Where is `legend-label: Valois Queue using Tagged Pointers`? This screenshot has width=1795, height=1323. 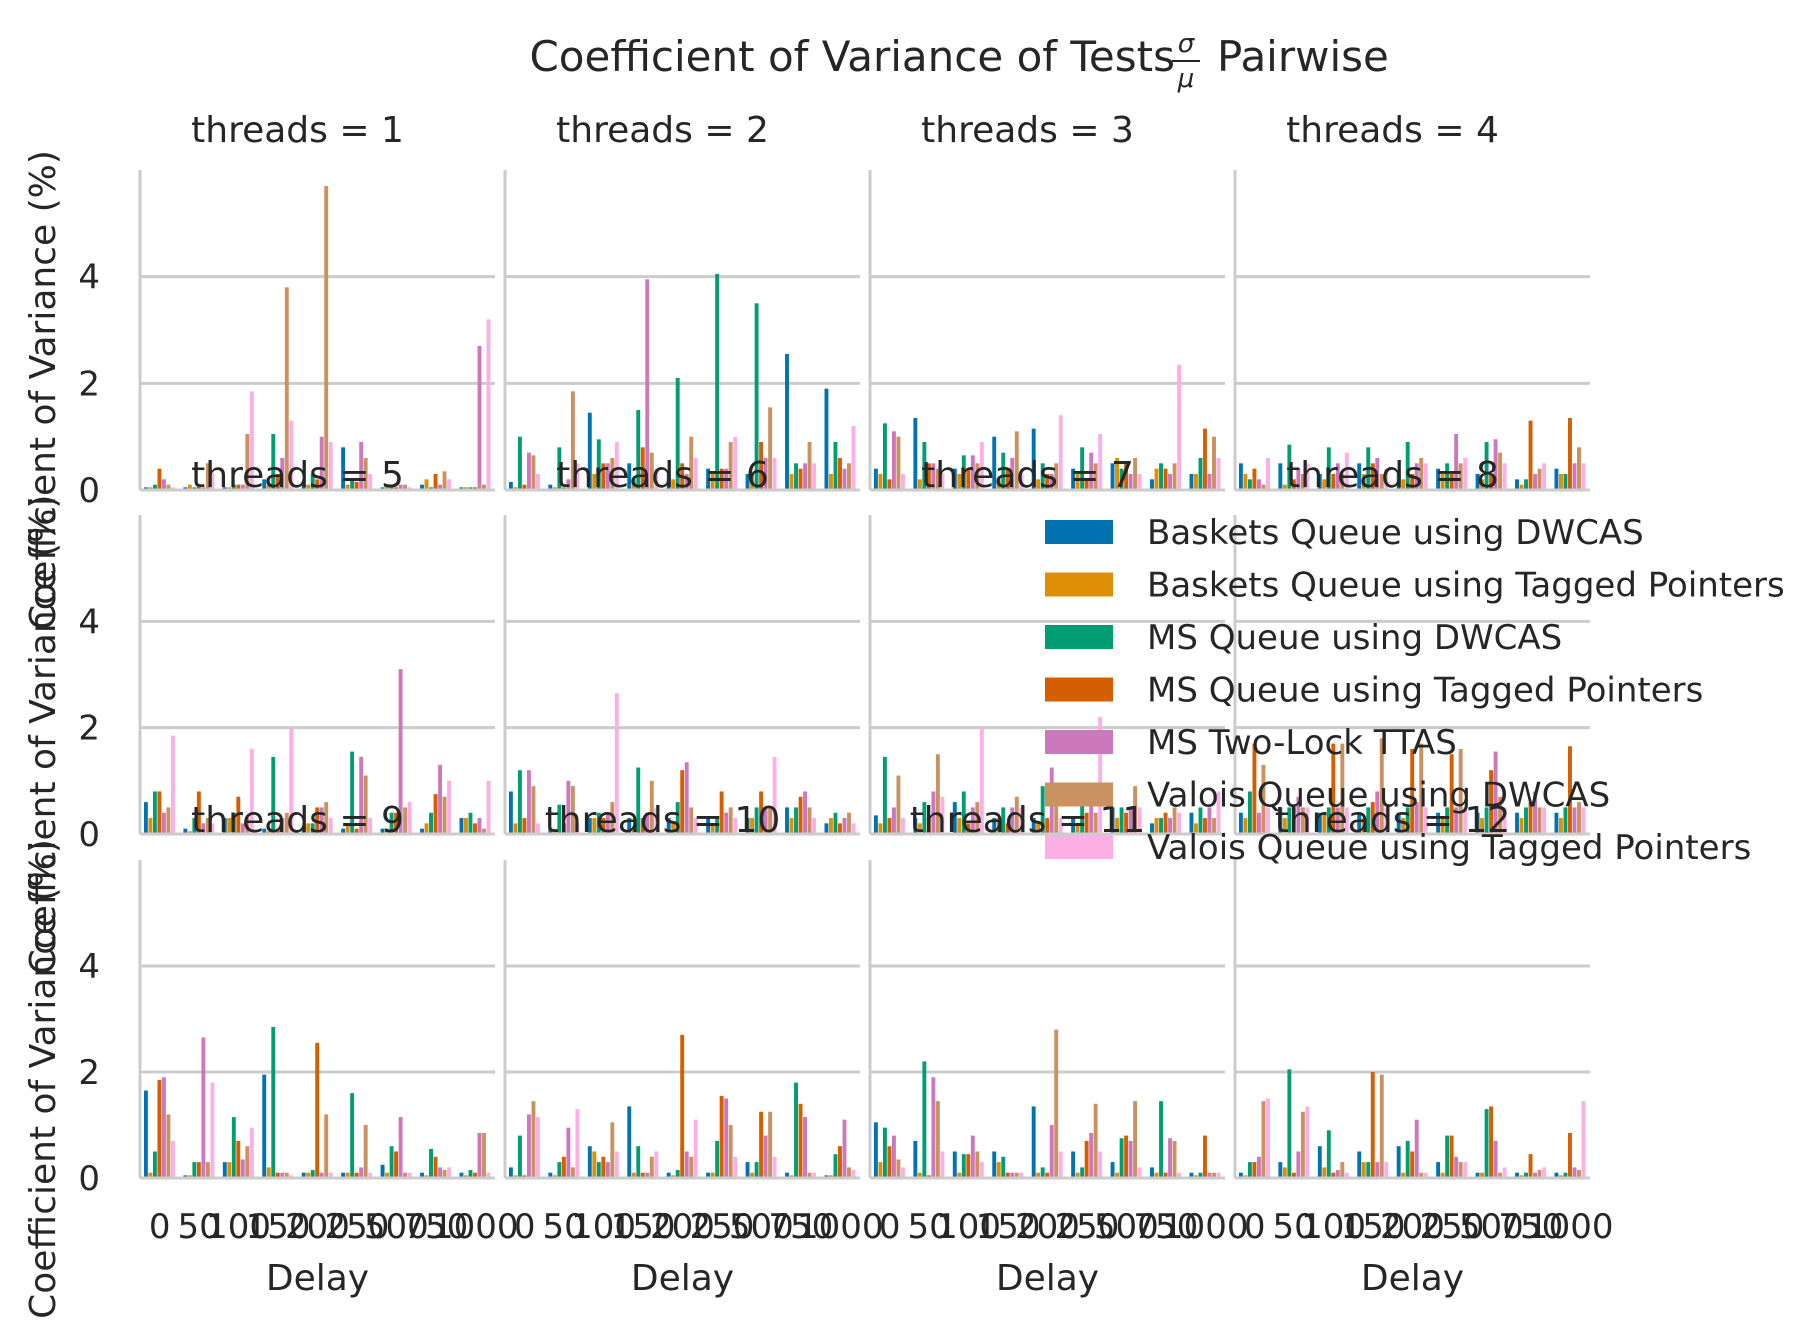
legend-label: Valois Queue using Tagged Pointers is located at coordinates (1449, 848).